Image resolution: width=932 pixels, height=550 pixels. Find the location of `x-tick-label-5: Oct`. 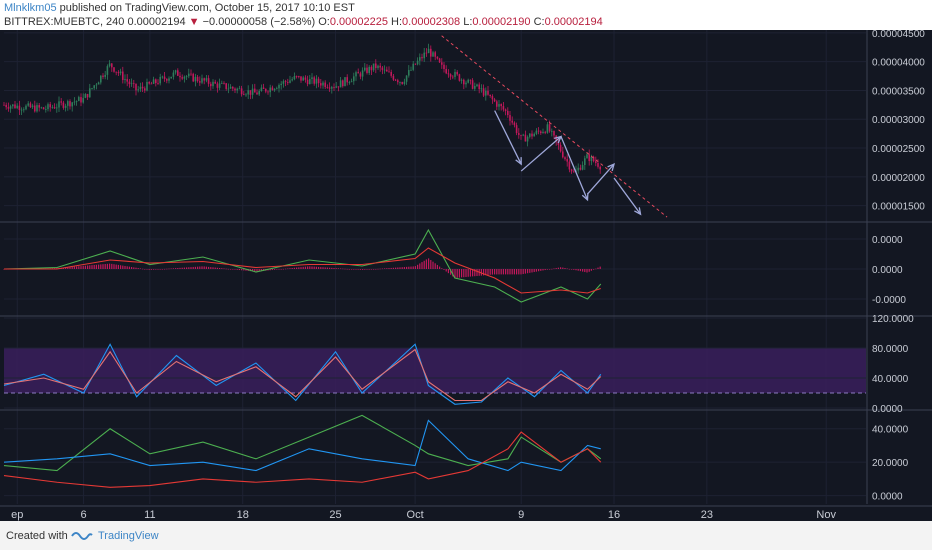

x-tick-label-5: Oct is located at coordinates (415, 515).